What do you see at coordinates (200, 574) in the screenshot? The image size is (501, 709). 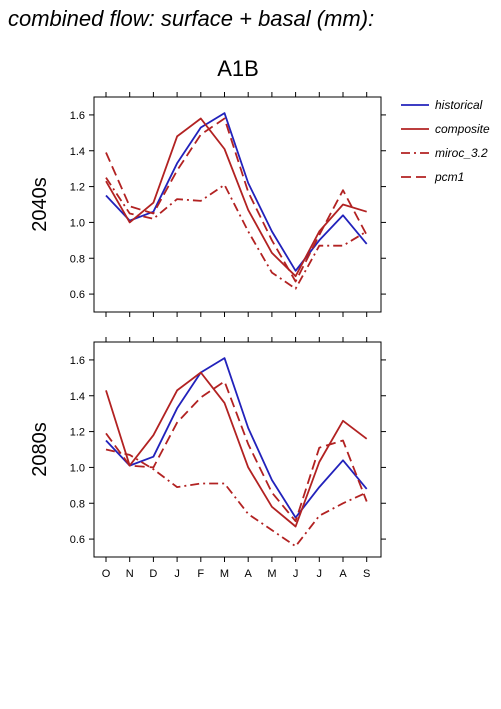 I see `x-tick-label: F` at bounding box center [200, 574].